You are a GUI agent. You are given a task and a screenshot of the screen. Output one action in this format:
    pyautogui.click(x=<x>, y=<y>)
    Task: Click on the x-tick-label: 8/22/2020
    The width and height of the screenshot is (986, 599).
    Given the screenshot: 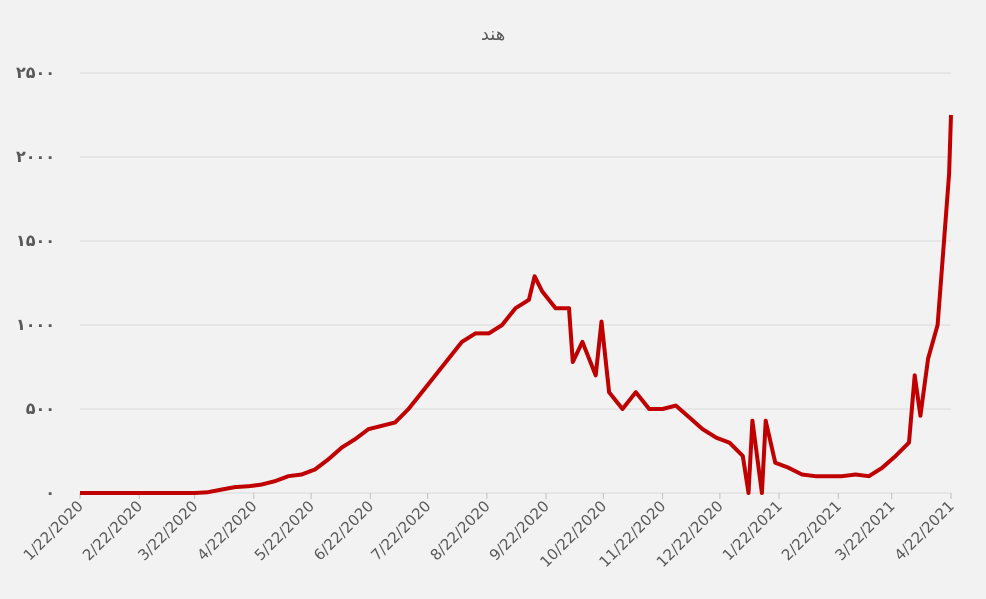 What is the action you would take?
    pyautogui.click(x=460, y=530)
    